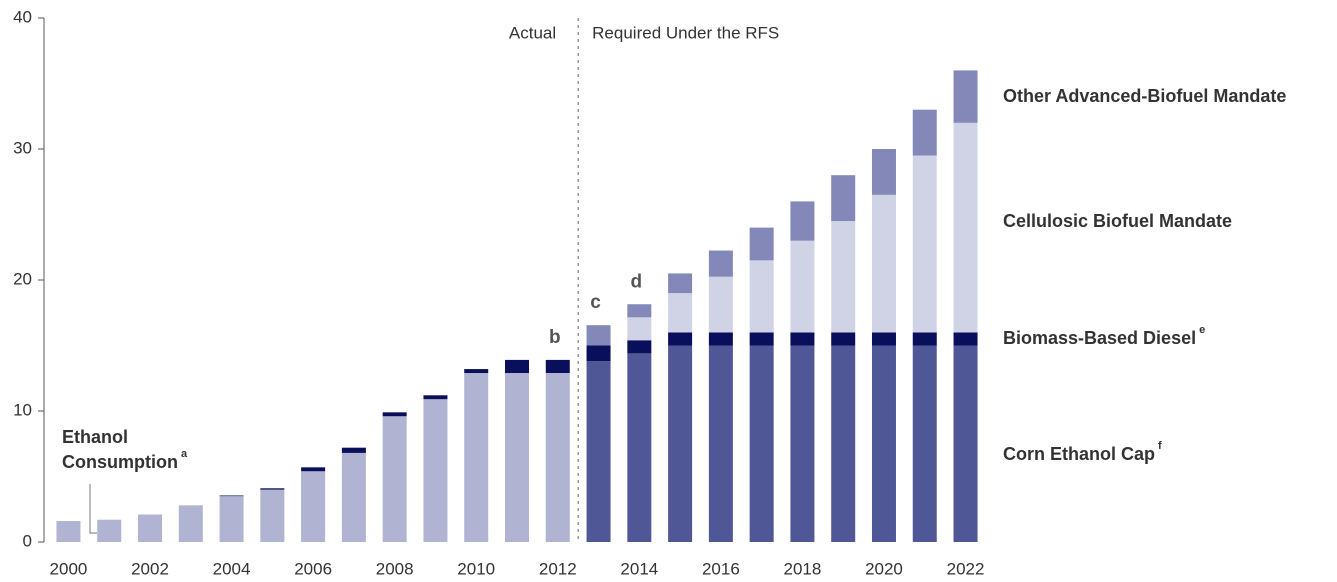 The image size is (1337, 582). I want to click on x-tick-label: 2012, so click(558, 568).